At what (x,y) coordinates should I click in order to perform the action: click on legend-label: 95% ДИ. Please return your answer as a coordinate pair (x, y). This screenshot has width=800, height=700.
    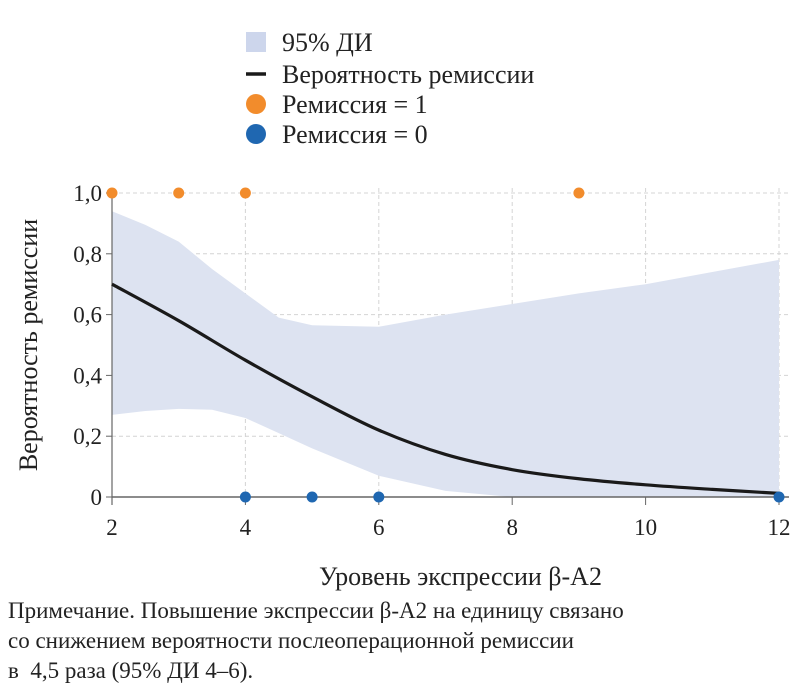
    Looking at the image, I should click on (327, 42).